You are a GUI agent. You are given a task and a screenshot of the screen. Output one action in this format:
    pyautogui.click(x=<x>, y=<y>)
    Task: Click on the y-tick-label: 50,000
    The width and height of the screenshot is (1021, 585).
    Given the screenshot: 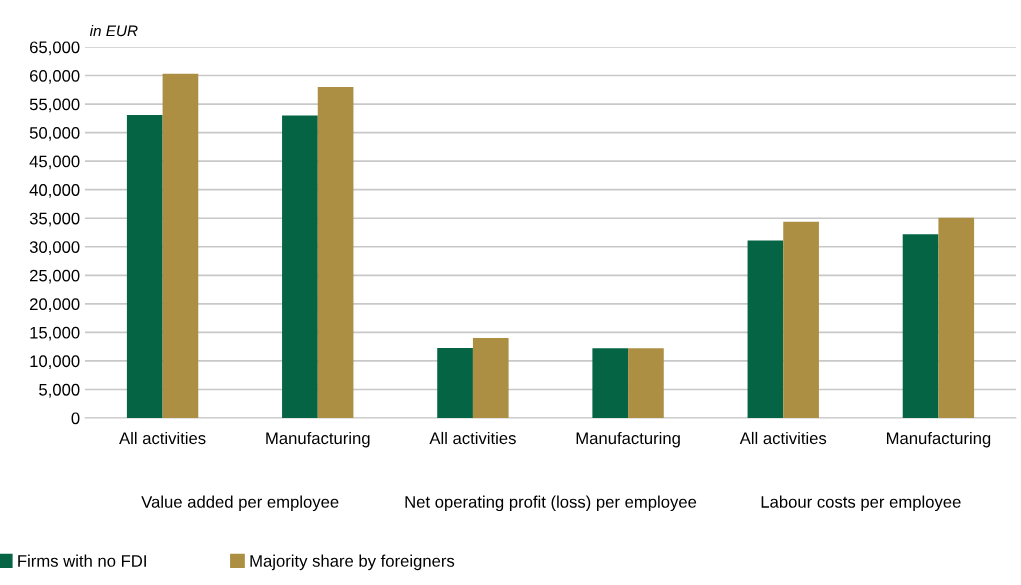 What is the action you would take?
    pyautogui.click(x=54, y=134)
    